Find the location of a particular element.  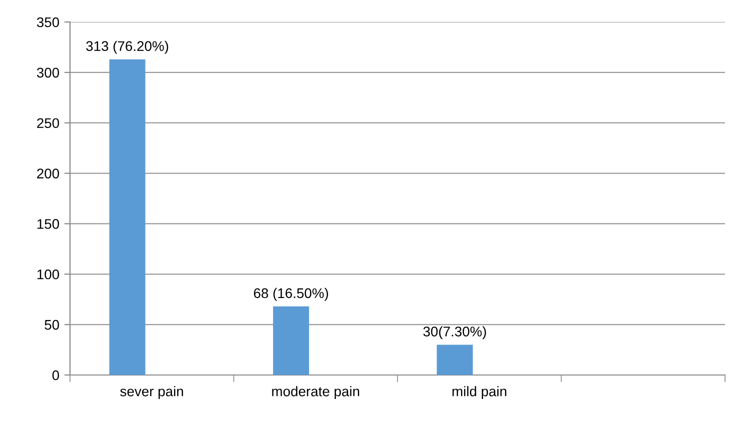

y-tick-label: 250 is located at coordinates (48, 123).